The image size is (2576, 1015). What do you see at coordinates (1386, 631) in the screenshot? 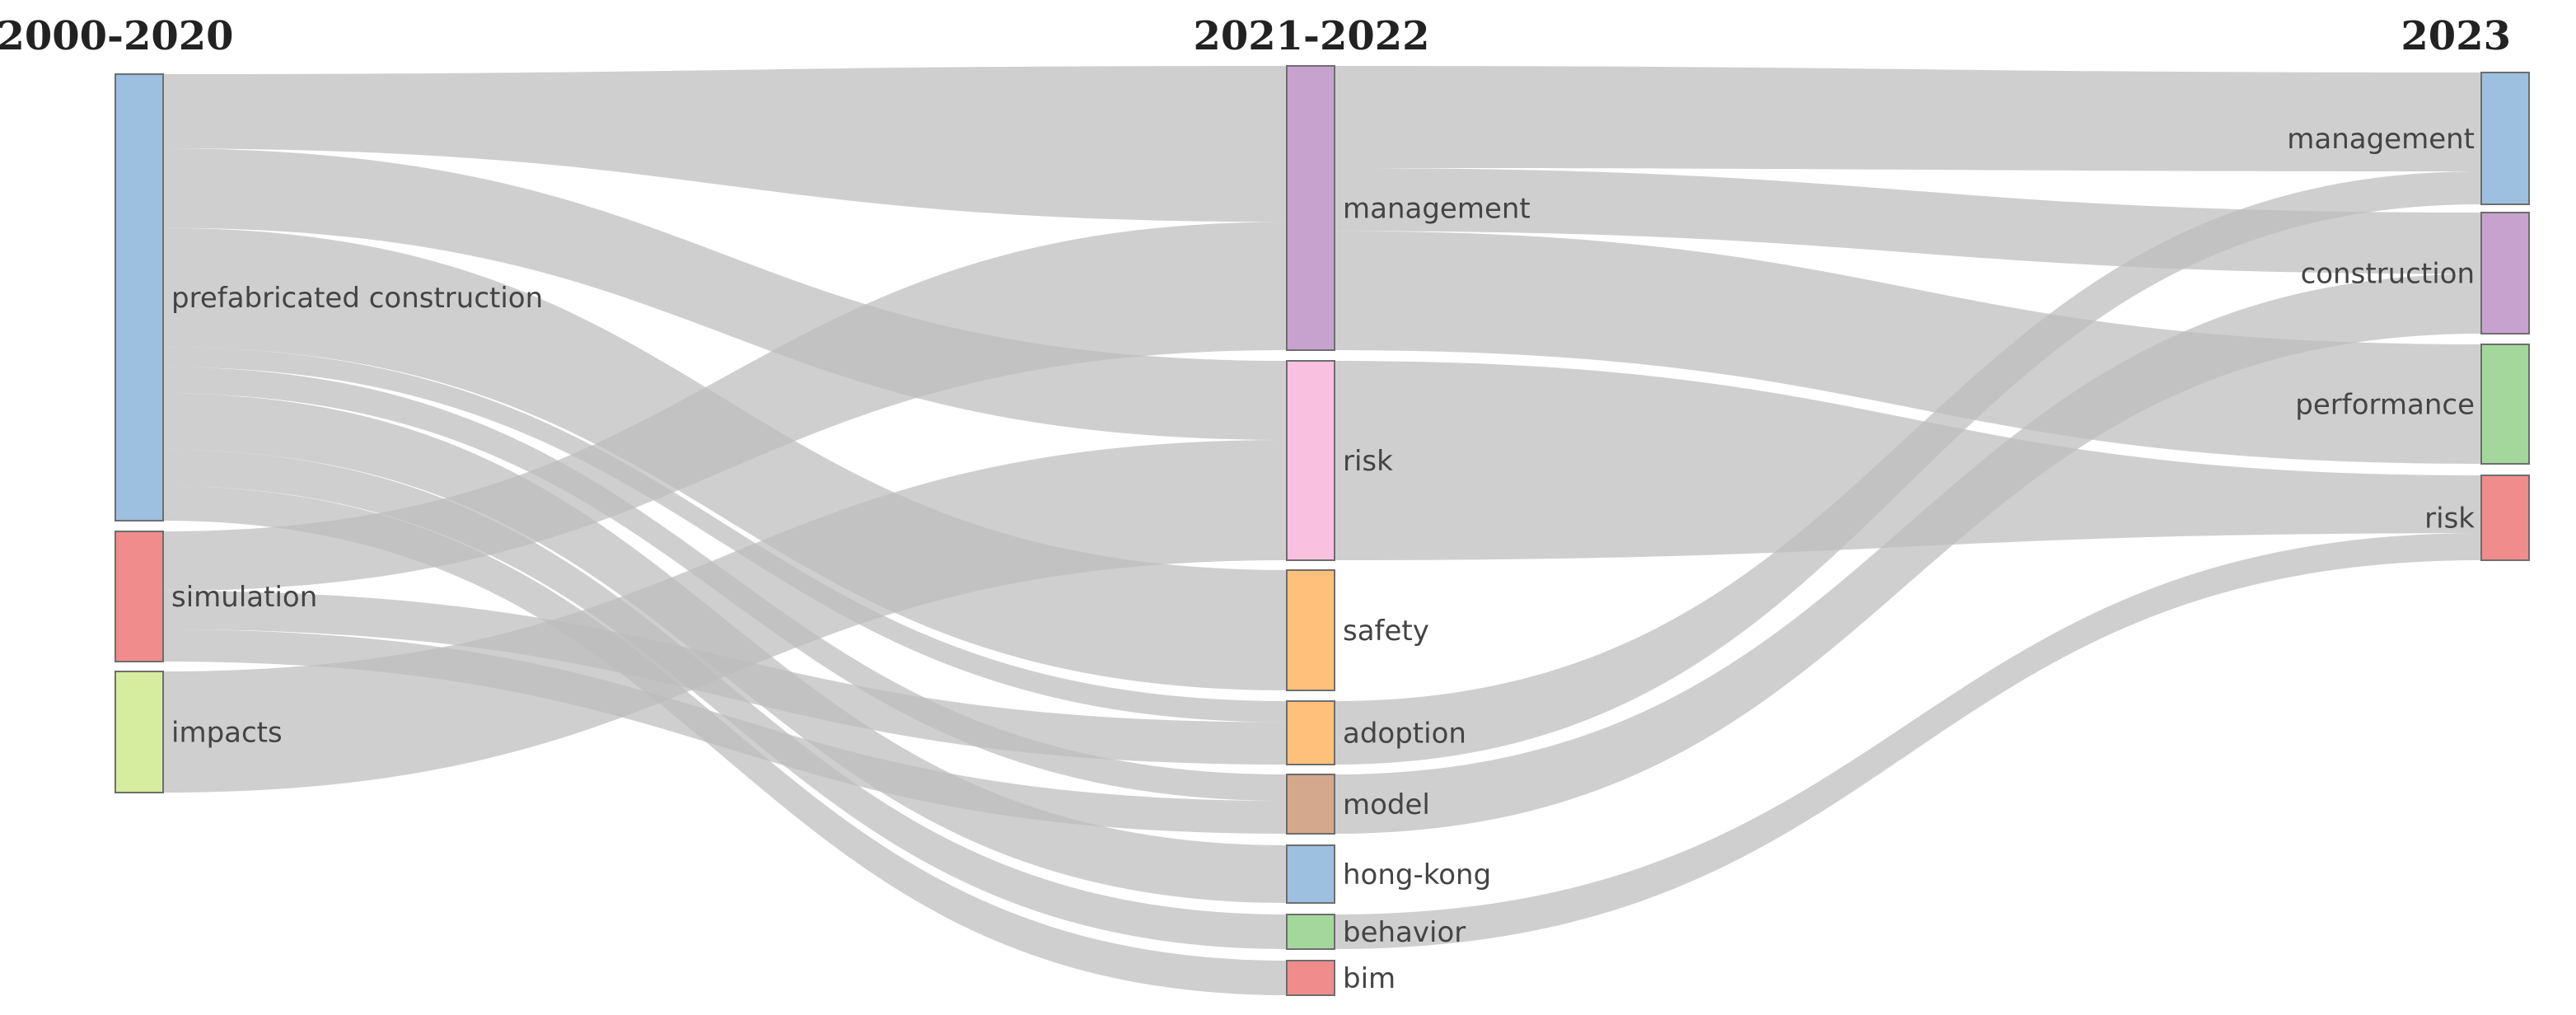
I see `node-label-safe: safety` at bounding box center [1386, 631].